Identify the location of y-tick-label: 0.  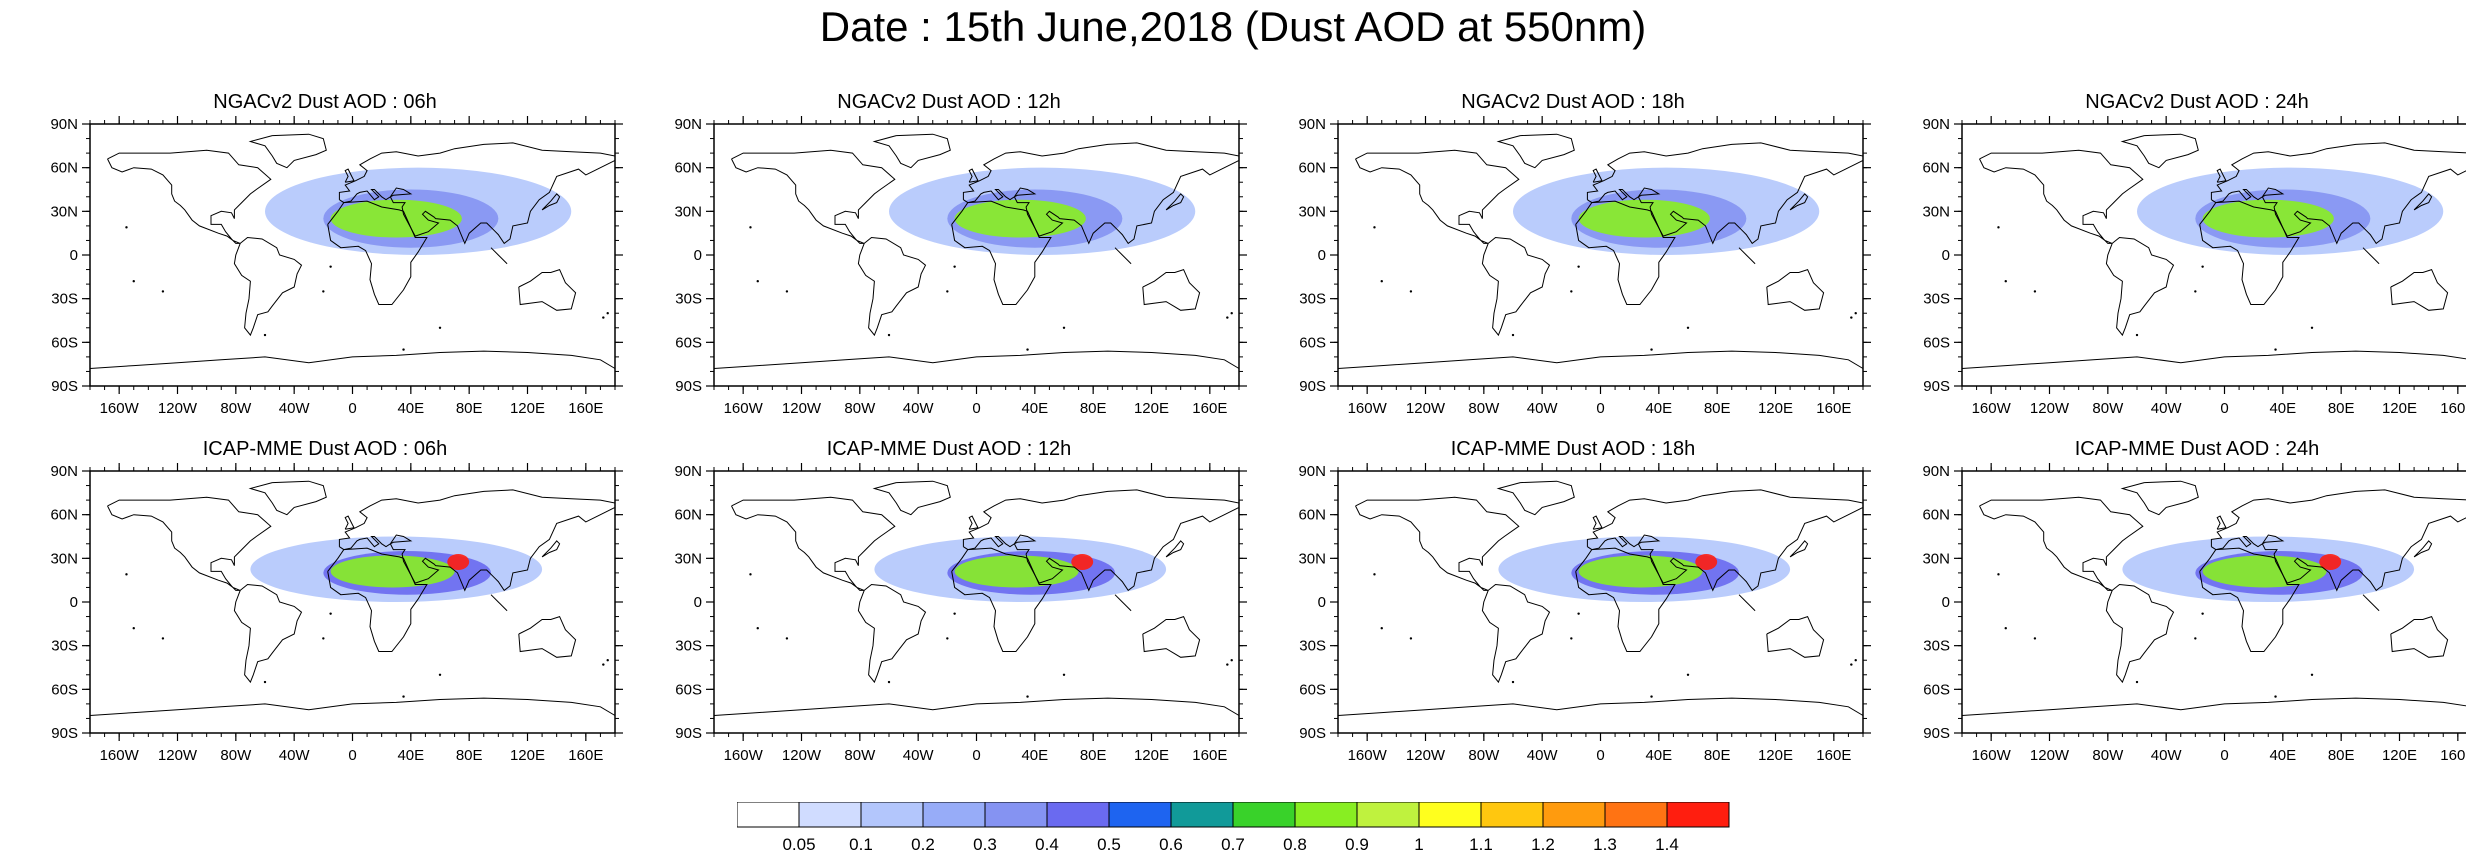
(1946, 255).